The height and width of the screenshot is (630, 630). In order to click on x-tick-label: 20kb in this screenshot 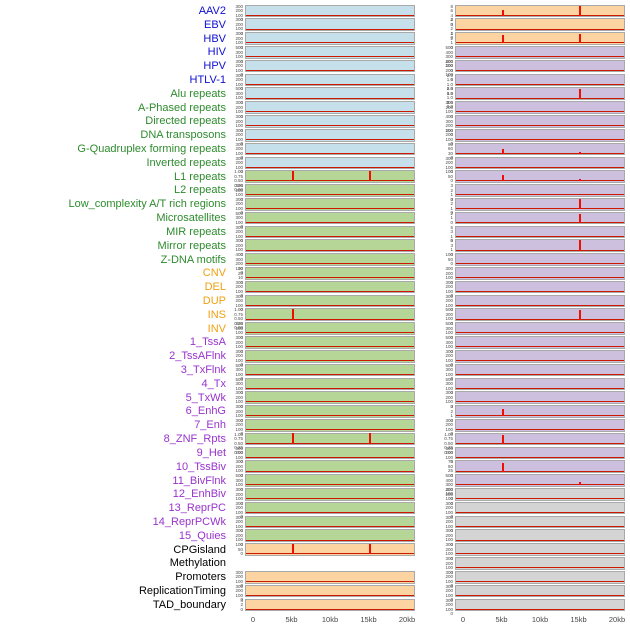, I will do `click(617, 619)`.